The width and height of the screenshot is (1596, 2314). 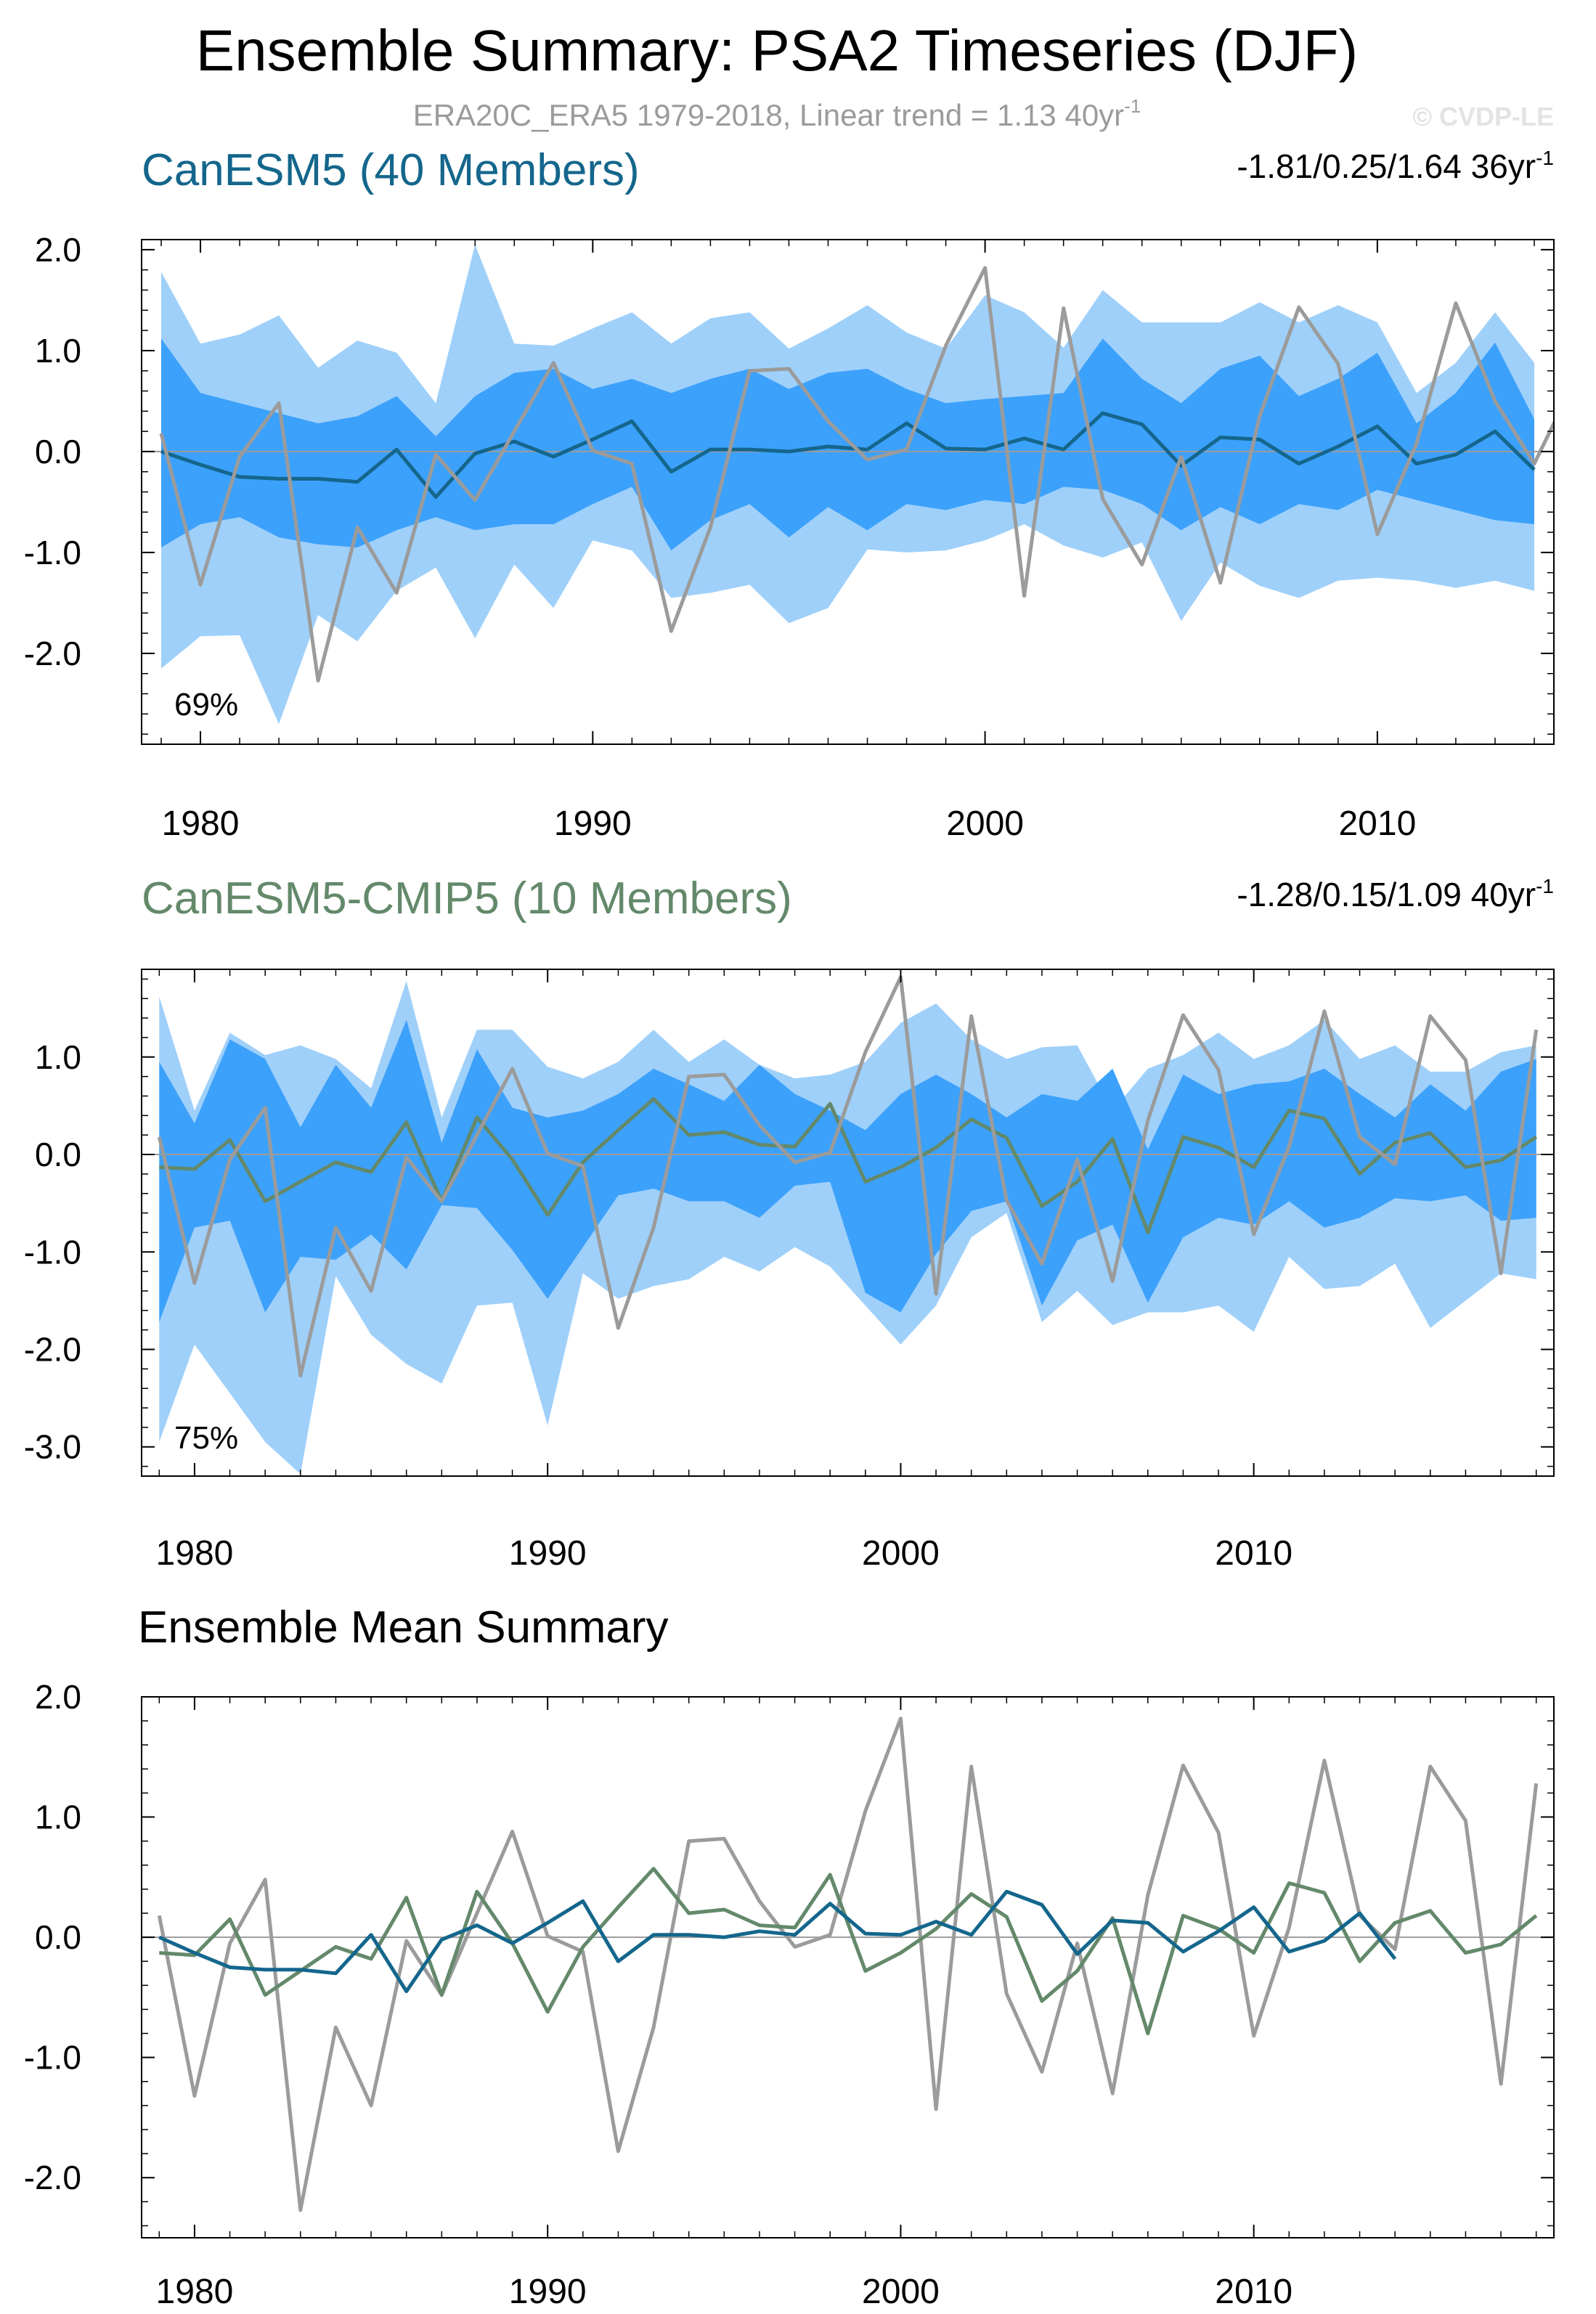 I want to click on panel-1-stats-text: -1.81/0.25/1.64 36yr, so click(x=1386, y=166).